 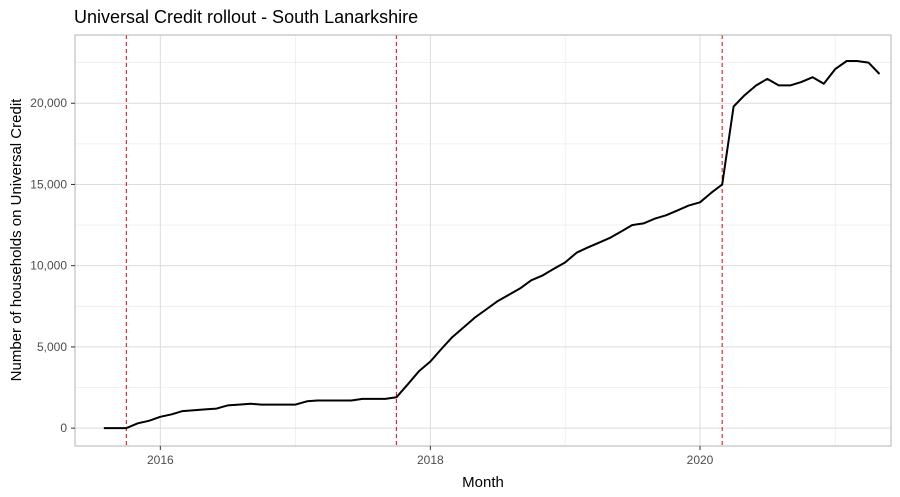 I want to click on y-tick-label: 0, so click(x=63, y=428).